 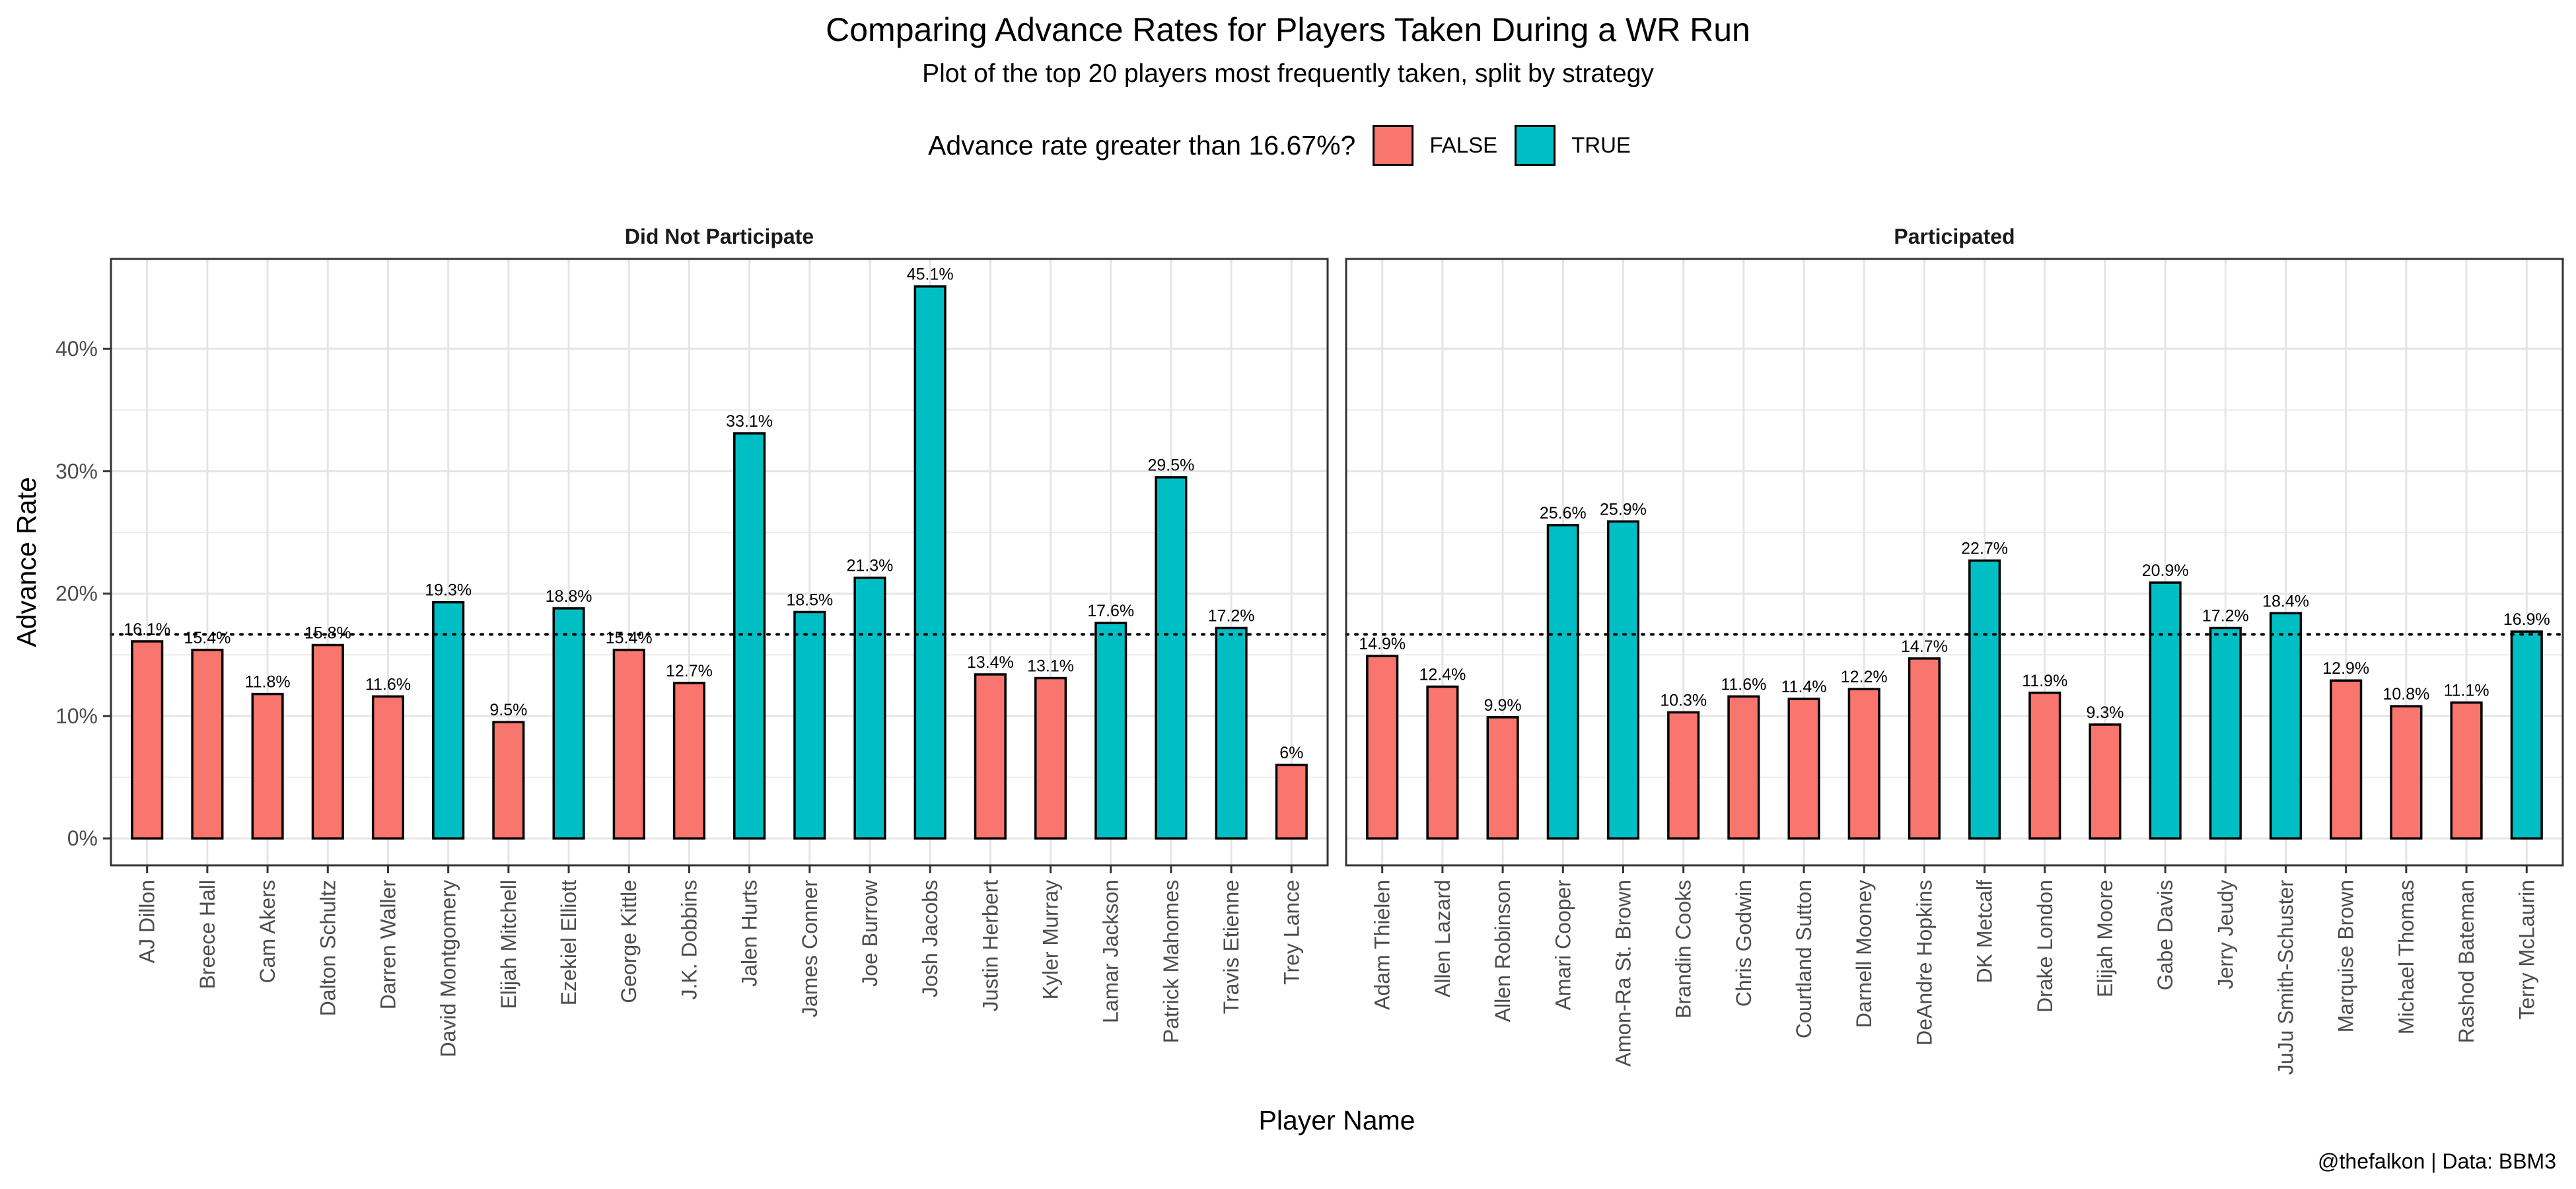 I want to click on bar-value-label: 14.9%, so click(x=1382, y=644).